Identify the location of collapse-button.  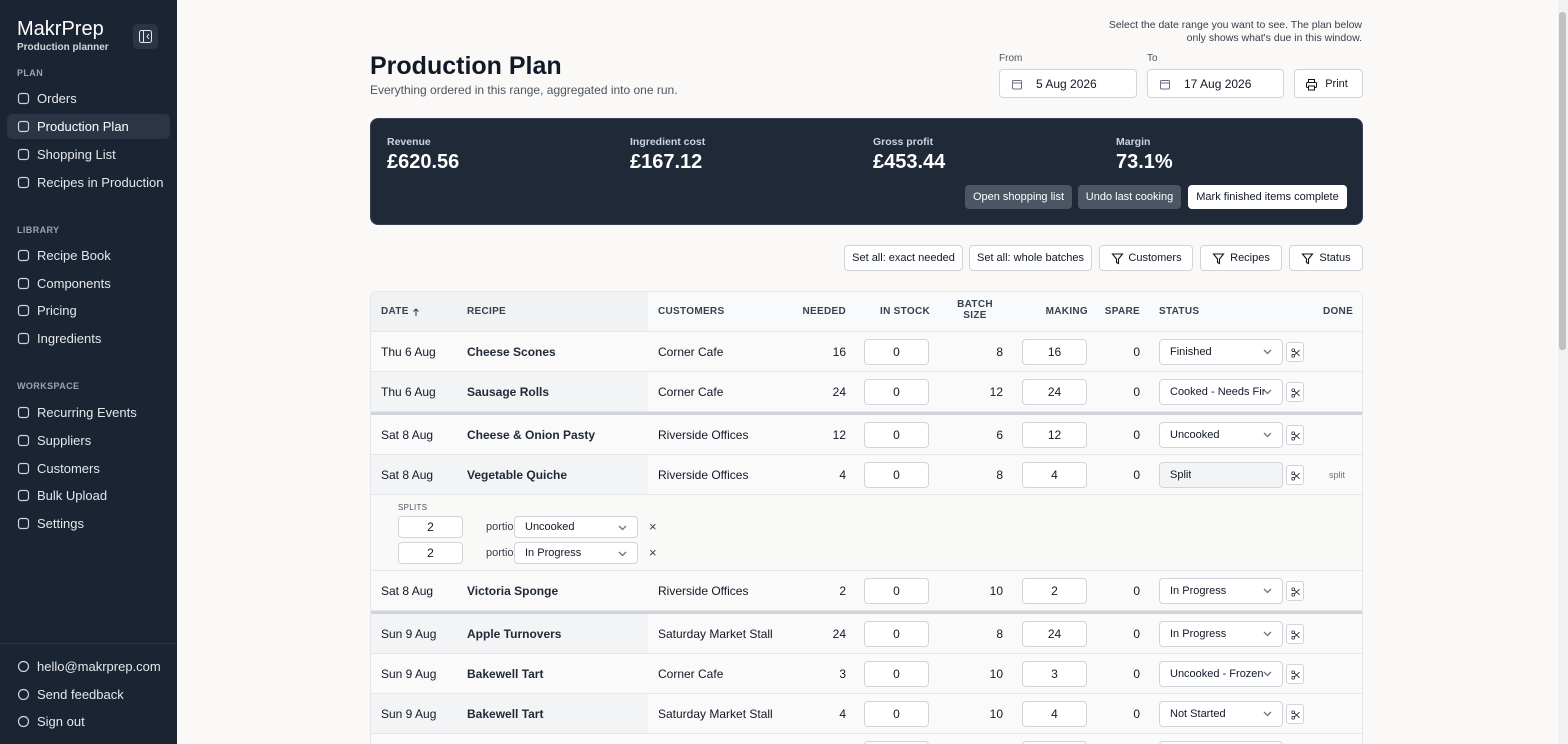
(145, 36).